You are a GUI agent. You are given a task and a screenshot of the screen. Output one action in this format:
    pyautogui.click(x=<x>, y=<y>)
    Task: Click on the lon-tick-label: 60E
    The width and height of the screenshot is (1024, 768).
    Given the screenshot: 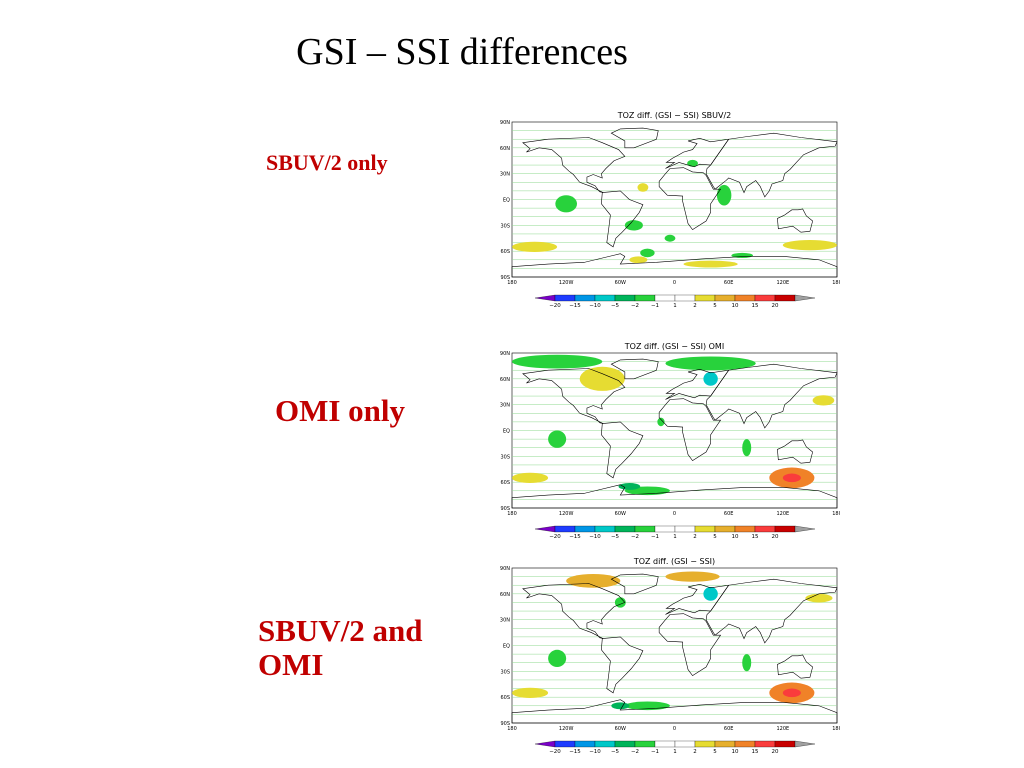 What is the action you would take?
    pyautogui.click(x=729, y=729)
    